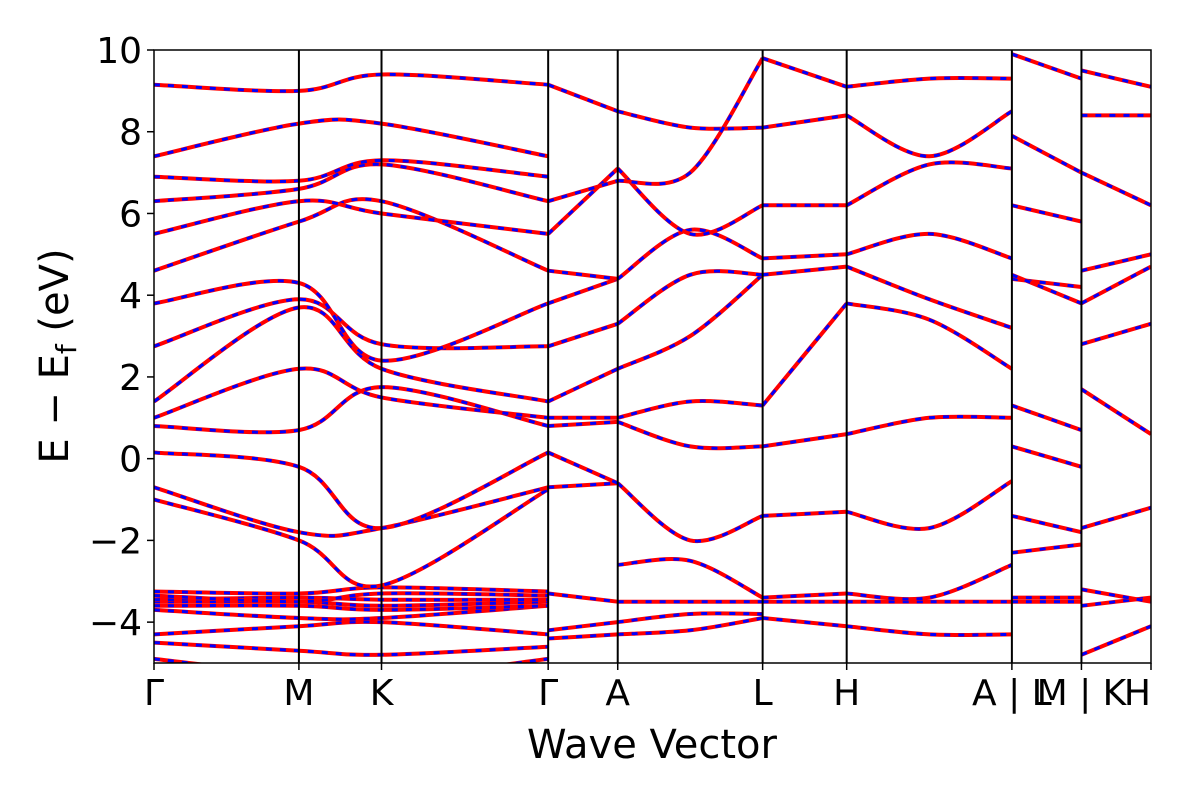 This screenshot has width=1200, height=800. What do you see at coordinates (690, 435) in the screenshot?
I see `band-line-red-s2-b5` at bounding box center [690, 435].